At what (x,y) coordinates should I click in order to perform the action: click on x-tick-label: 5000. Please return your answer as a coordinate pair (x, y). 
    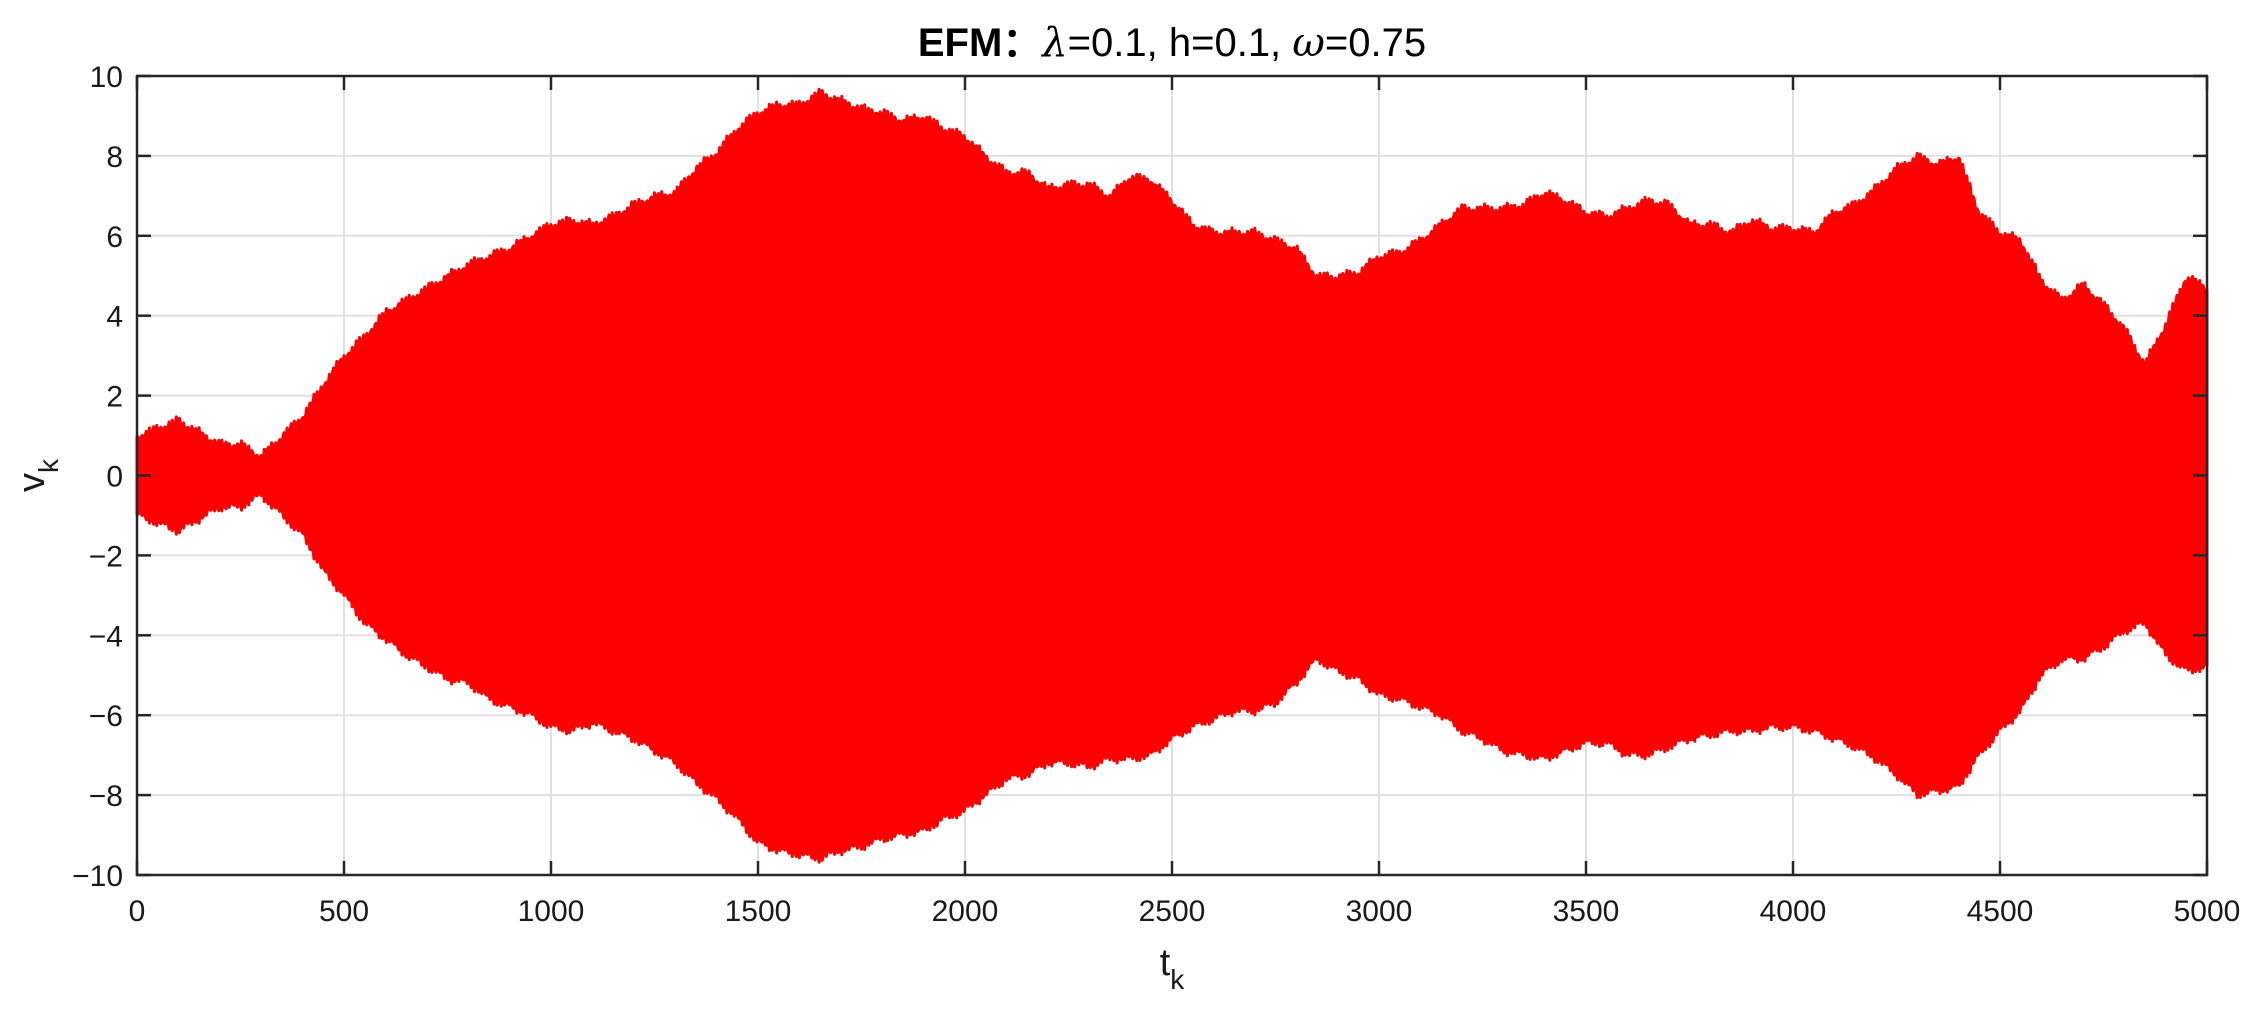
    Looking at the image, I should click on (2207, 911).